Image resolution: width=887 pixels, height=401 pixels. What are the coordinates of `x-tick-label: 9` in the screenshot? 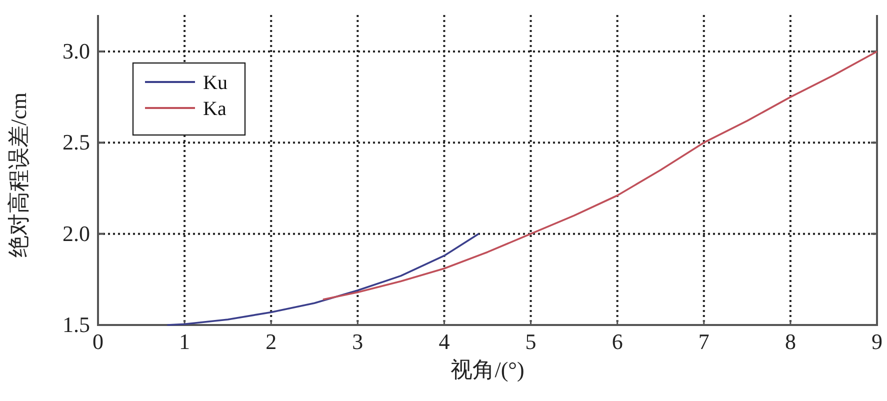 It's located at (877, 341).